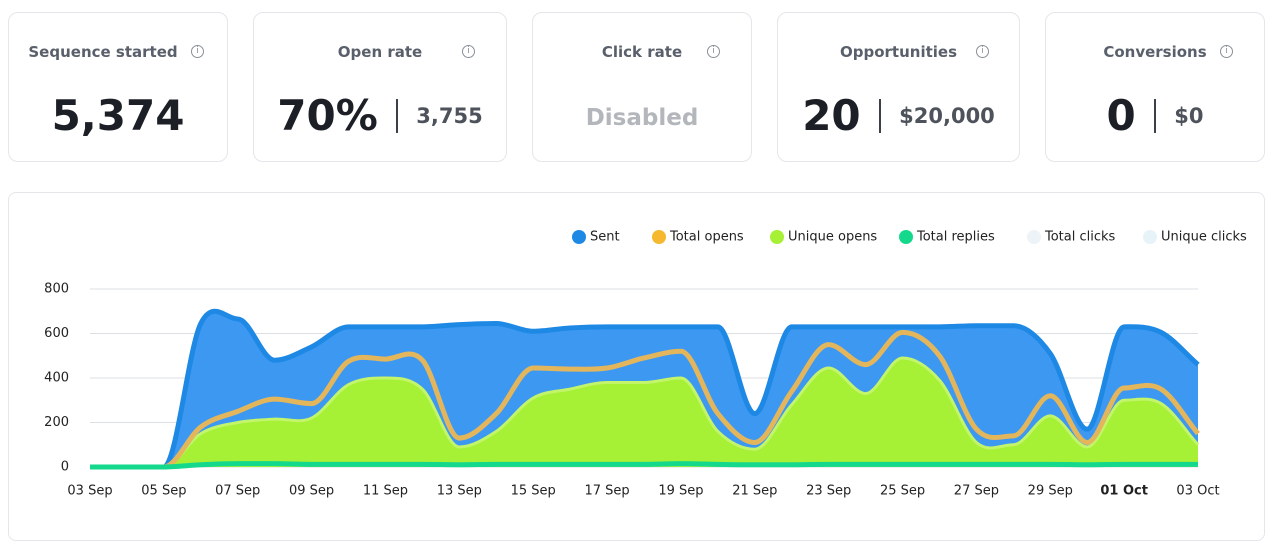 This screenshot has height=545, width=1280. What do you see at coordinates (449, 115) in the screenshot?
I see `card-secondary: 3,755` at bounding box center [449, 115].